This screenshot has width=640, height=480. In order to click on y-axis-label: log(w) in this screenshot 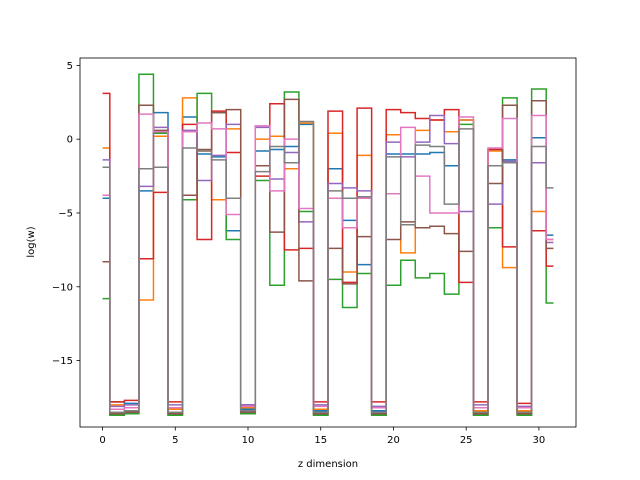, I will do `click(31, 241)`.